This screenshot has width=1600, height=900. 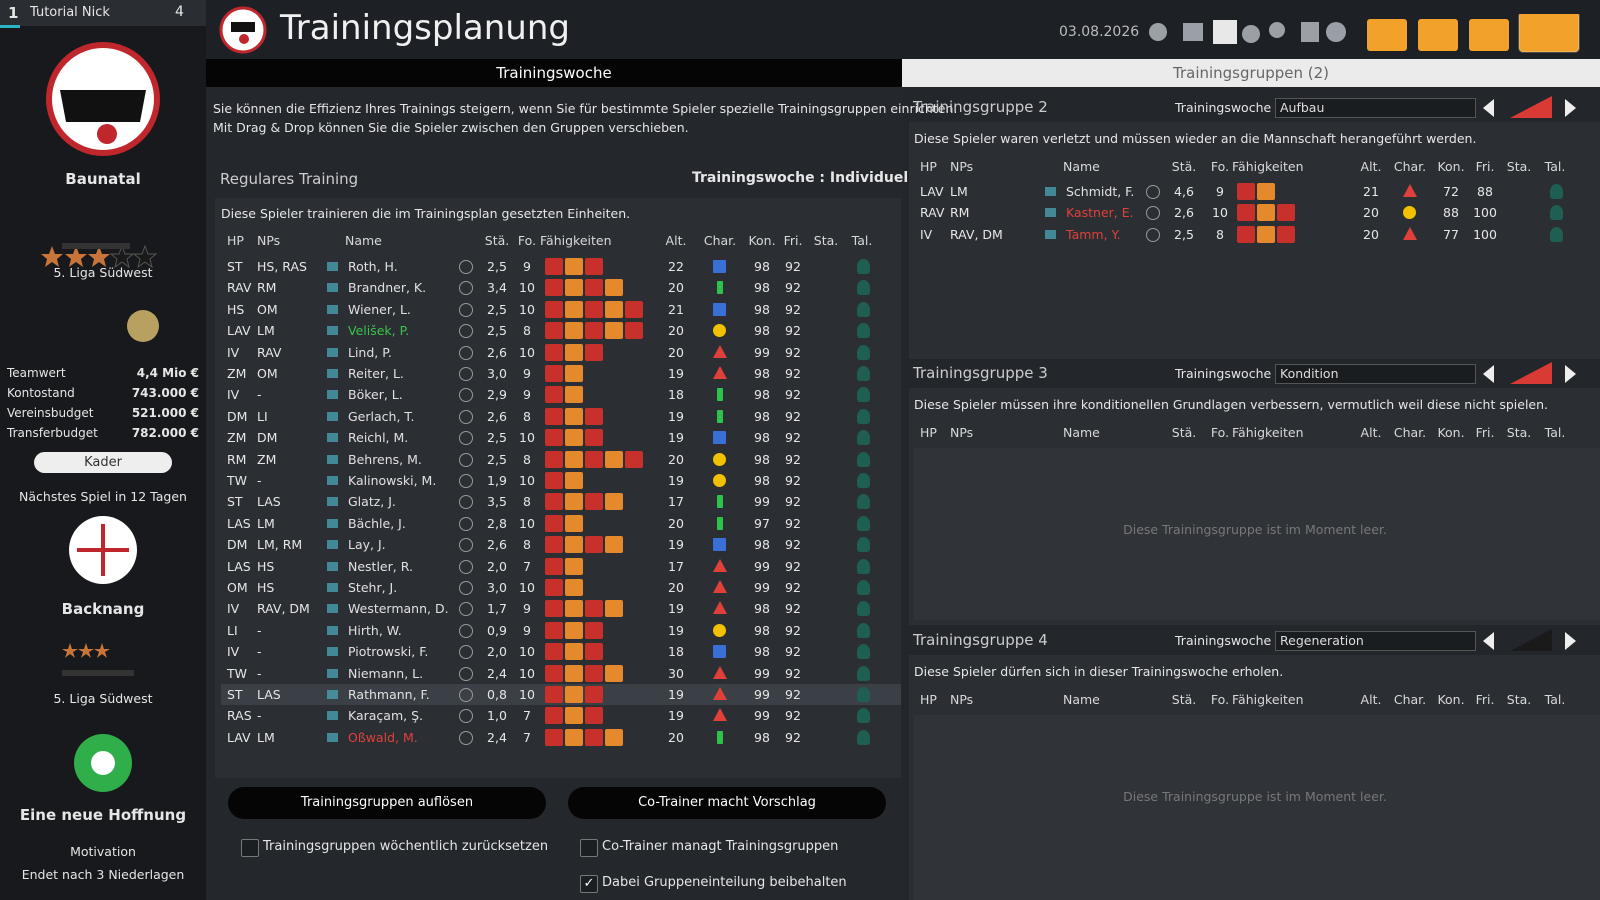 I want to click on cell-nps: LM, RM, so click(x=280, y=545).